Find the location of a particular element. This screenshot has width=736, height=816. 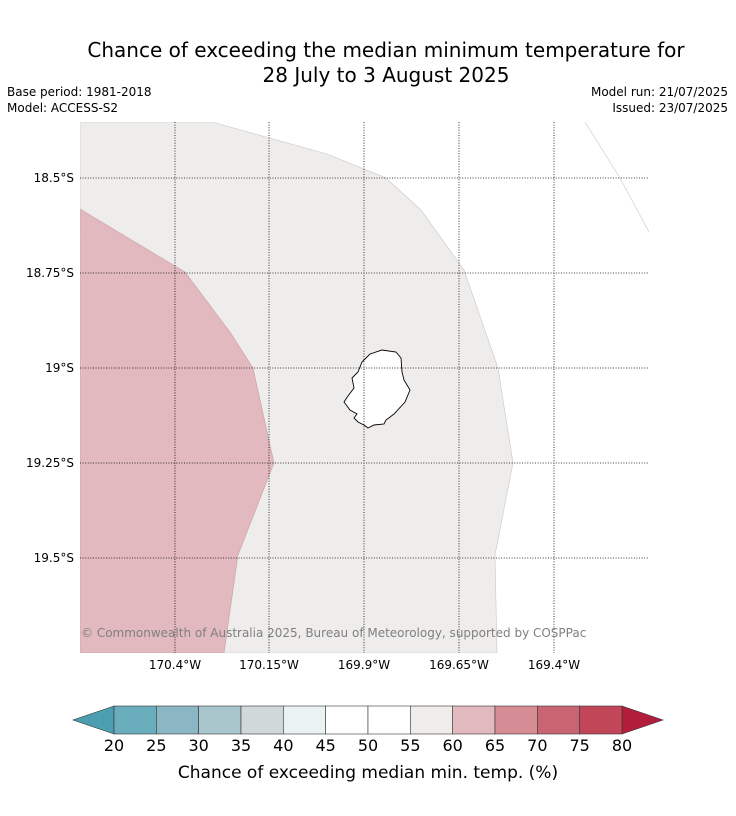

colorbar-tick-label: 75 is located at coordinates (579, 745).